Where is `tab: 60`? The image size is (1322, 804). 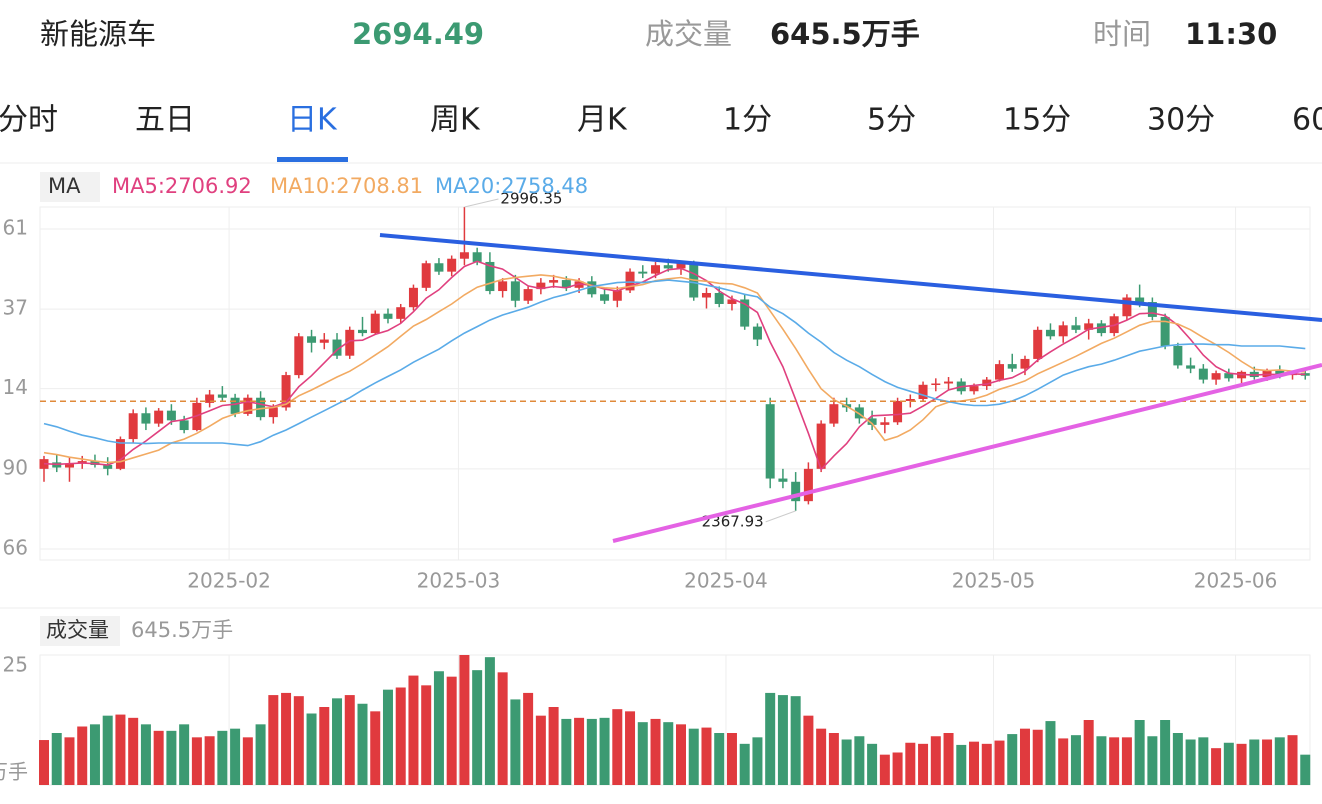 tab: 60 is located at coordinates (1307, 120).